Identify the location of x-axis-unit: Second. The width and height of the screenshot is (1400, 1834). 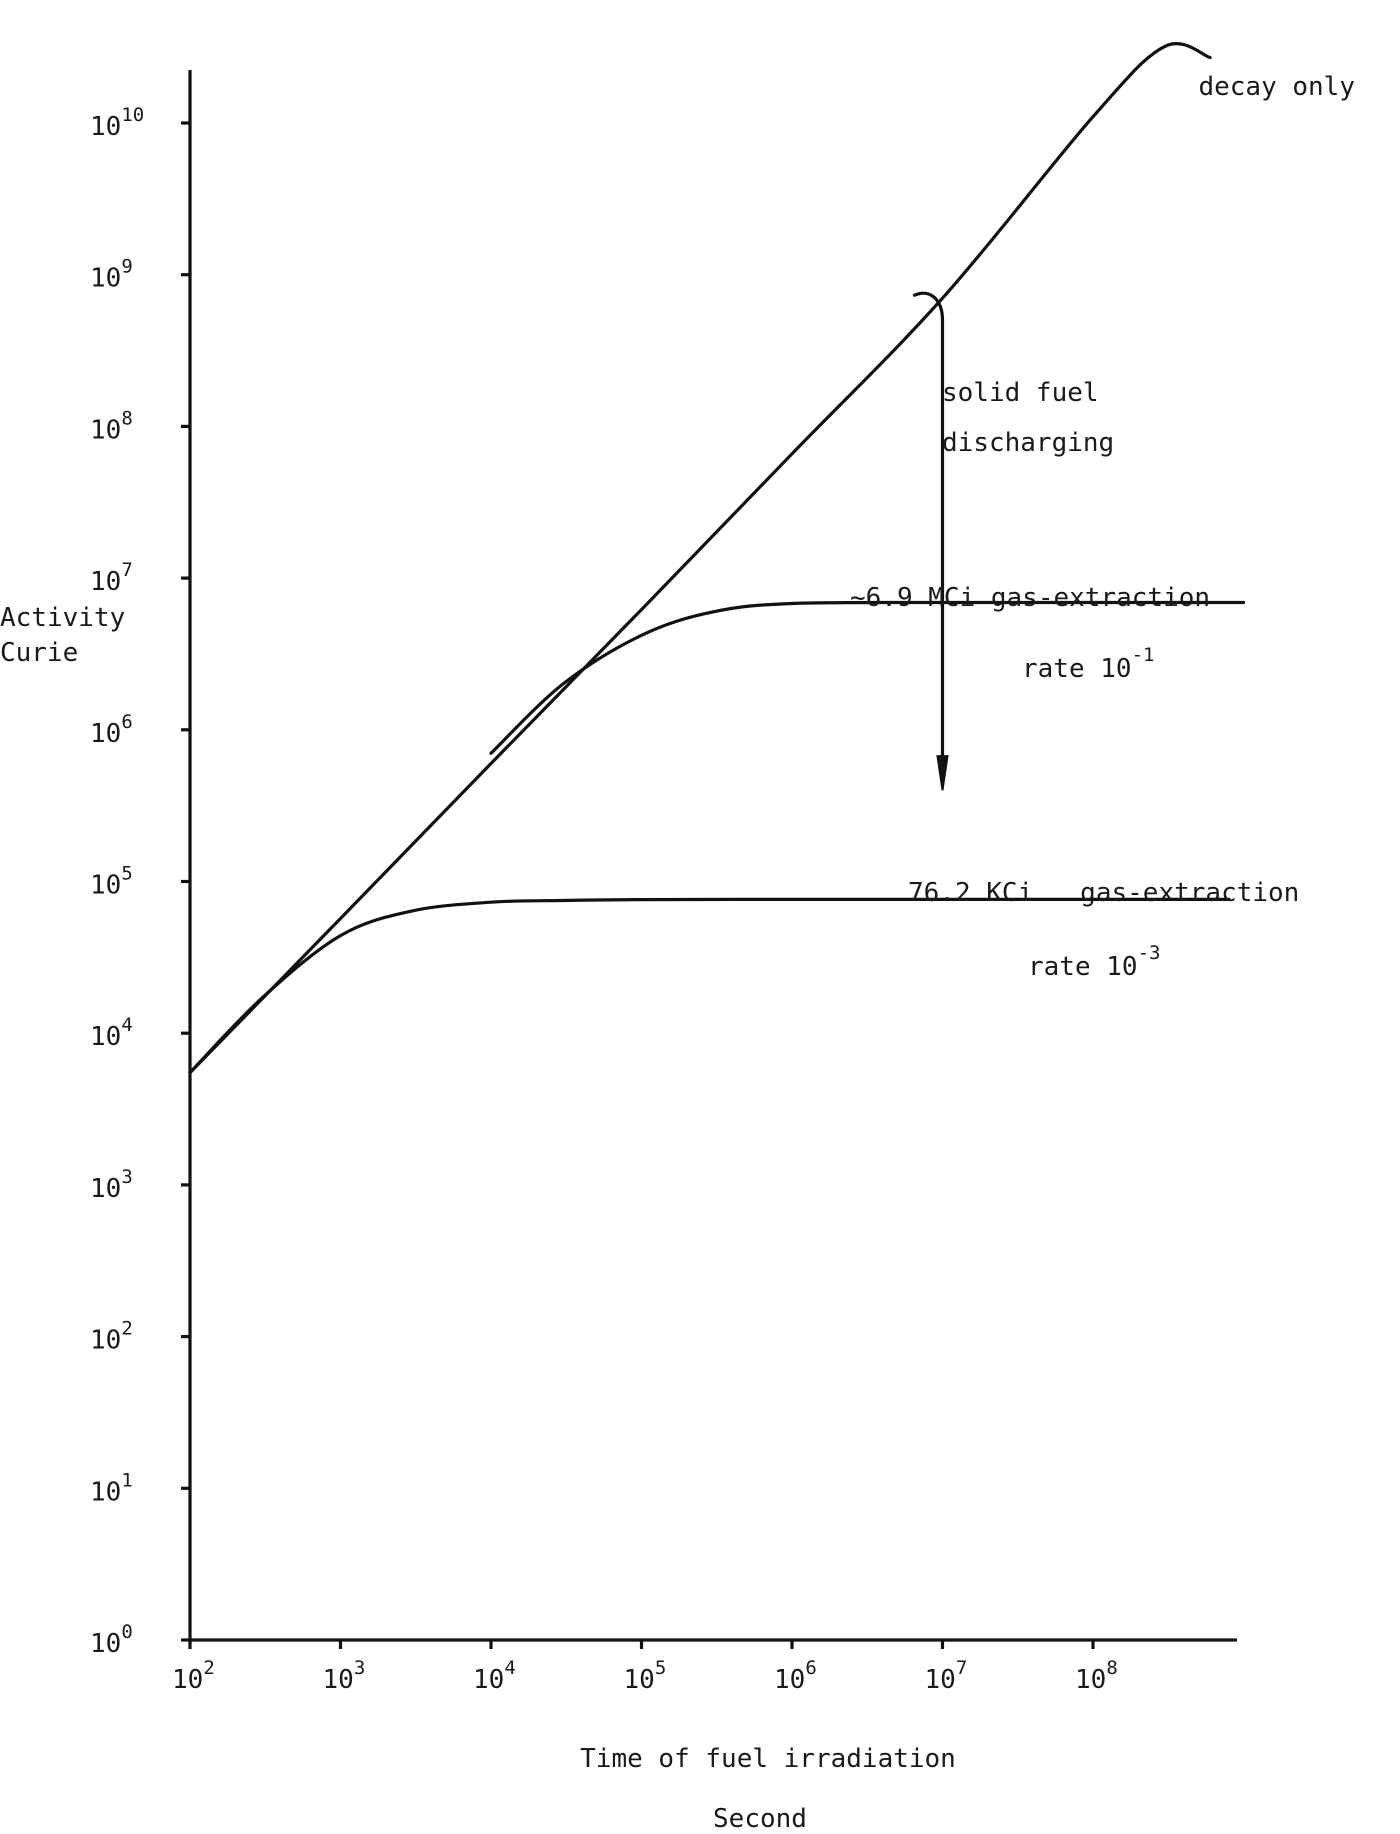
(760, 1819).